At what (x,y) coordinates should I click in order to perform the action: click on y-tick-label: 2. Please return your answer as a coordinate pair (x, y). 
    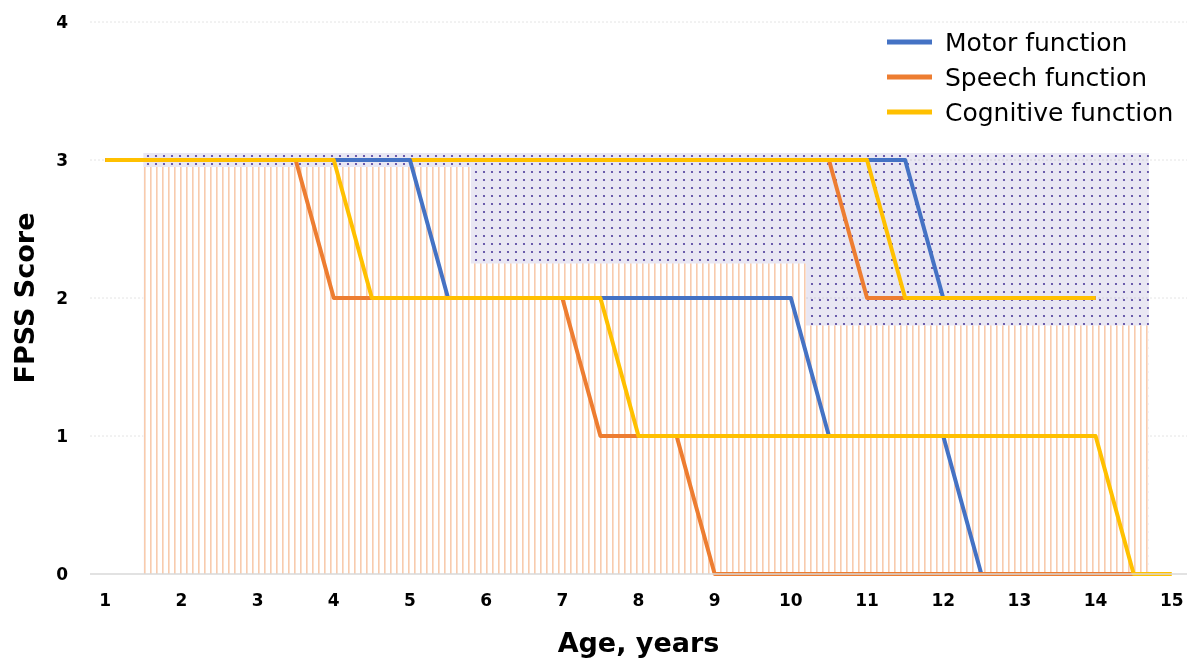
    Looking at the image, I should click on (62, 297).